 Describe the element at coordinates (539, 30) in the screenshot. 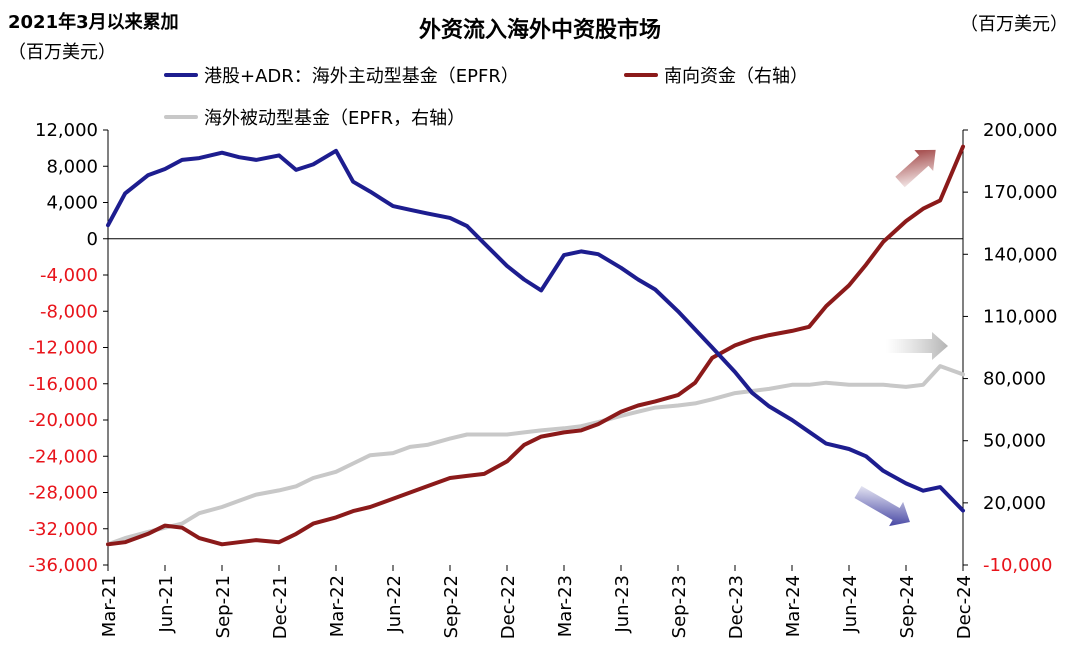

I see `chart-title: 外资流入海外中资股市场` at that location.